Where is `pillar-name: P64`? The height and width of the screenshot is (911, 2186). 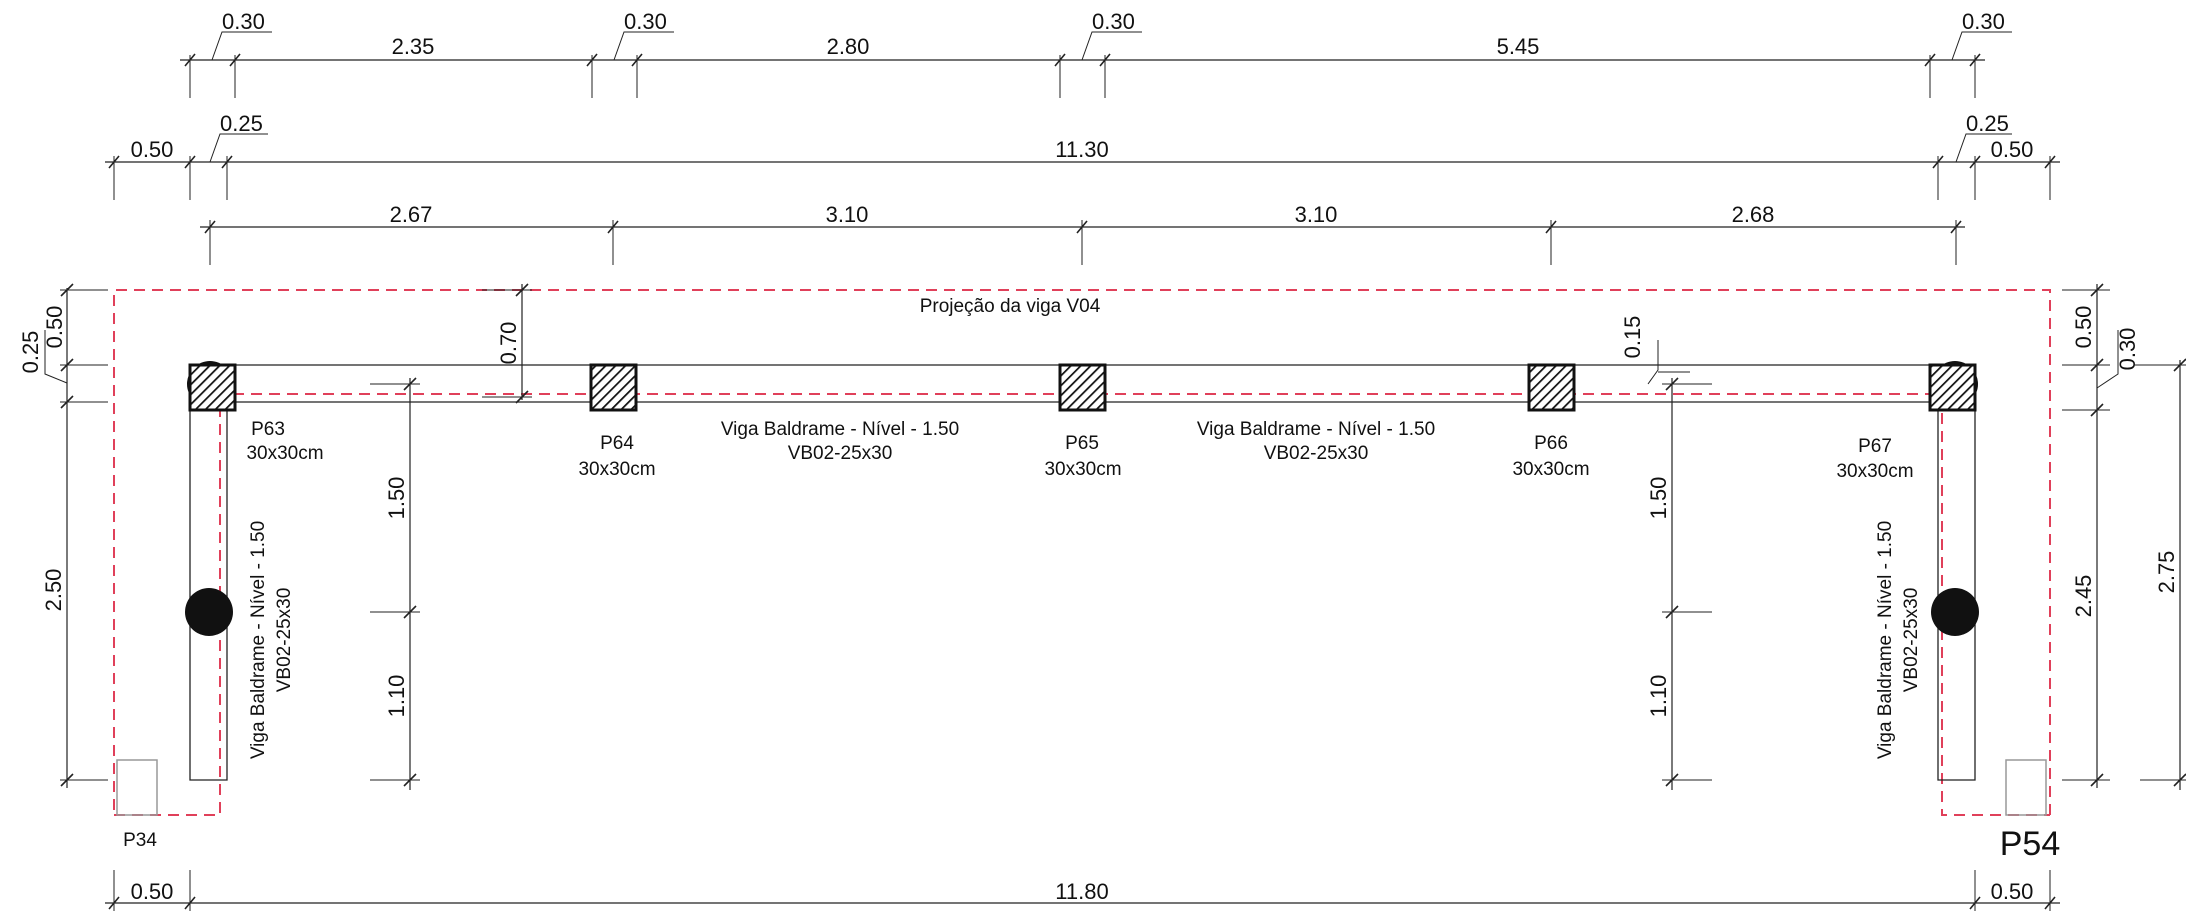 pillar-name: P64 is located at coordinates (617, 443).